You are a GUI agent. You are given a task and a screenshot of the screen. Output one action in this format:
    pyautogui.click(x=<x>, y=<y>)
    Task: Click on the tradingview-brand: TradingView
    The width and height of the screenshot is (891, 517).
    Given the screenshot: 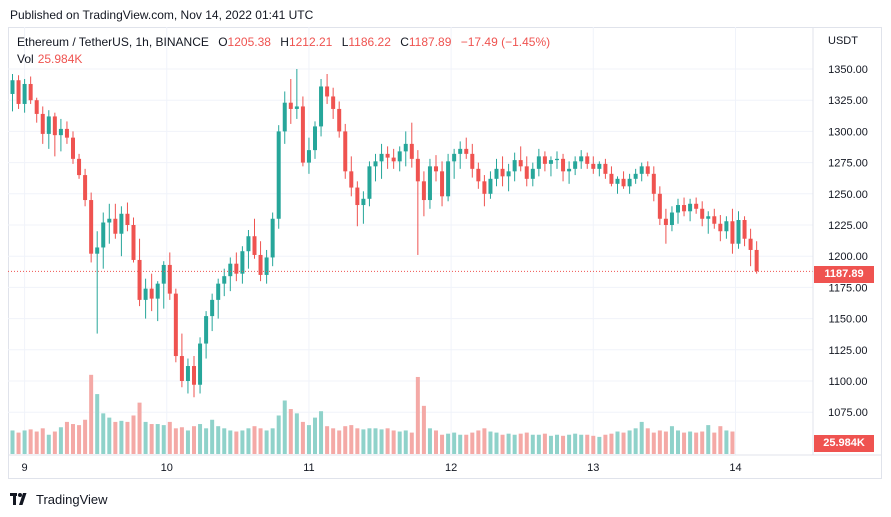 What is the action you would take?
    pyautogui.click(x=59, y=499)
    